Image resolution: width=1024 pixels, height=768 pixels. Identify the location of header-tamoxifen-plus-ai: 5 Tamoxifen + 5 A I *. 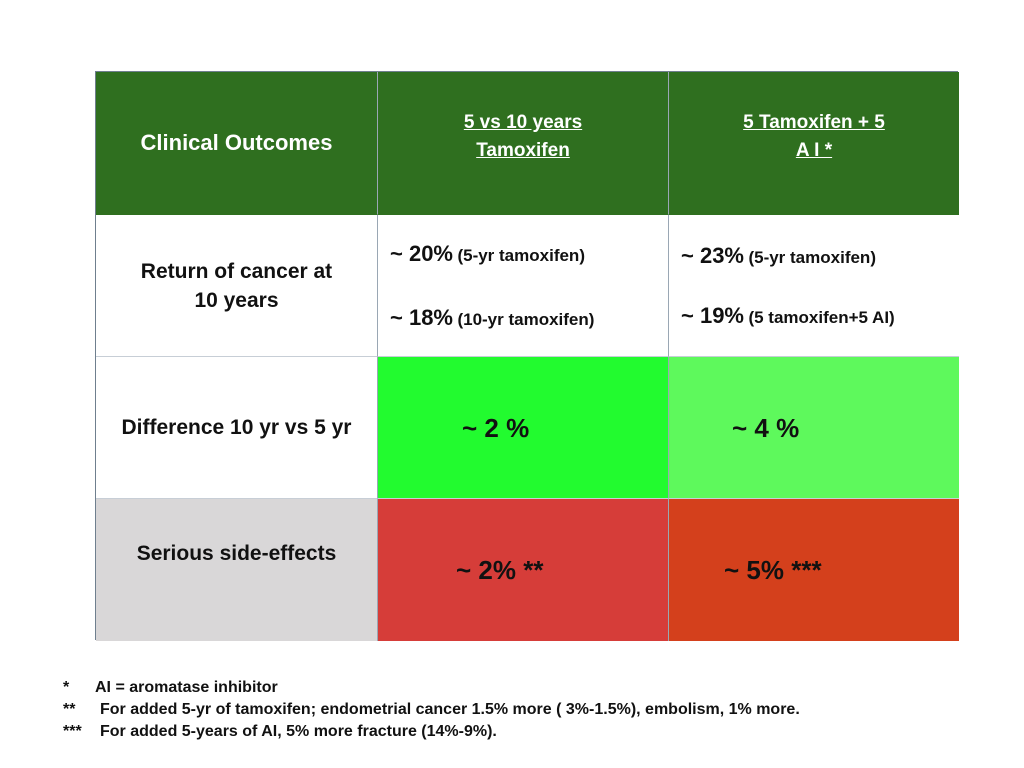
(814, 143).